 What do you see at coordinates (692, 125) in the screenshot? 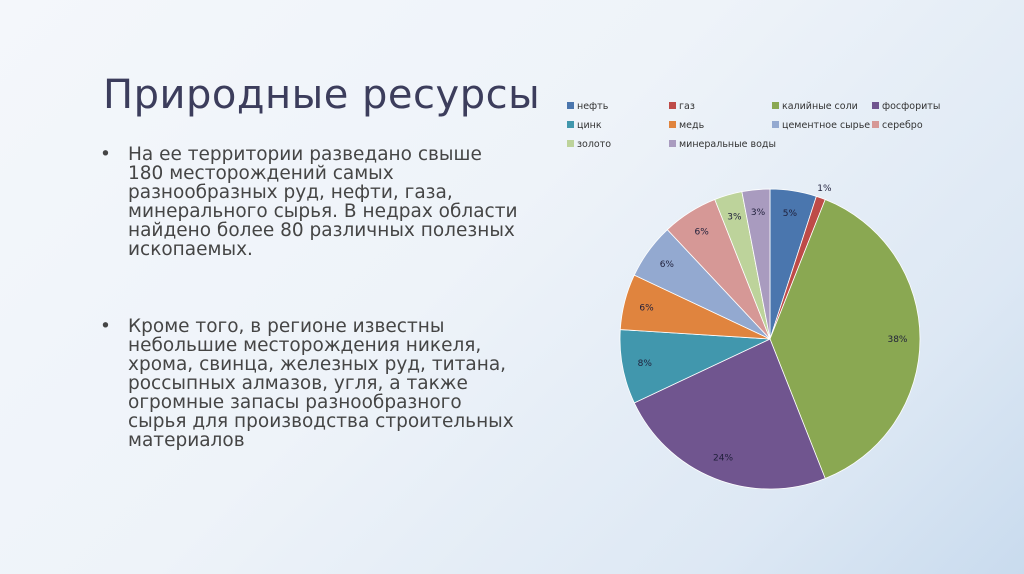
I see `legend-label: медь` at bounding box center [692, 125].